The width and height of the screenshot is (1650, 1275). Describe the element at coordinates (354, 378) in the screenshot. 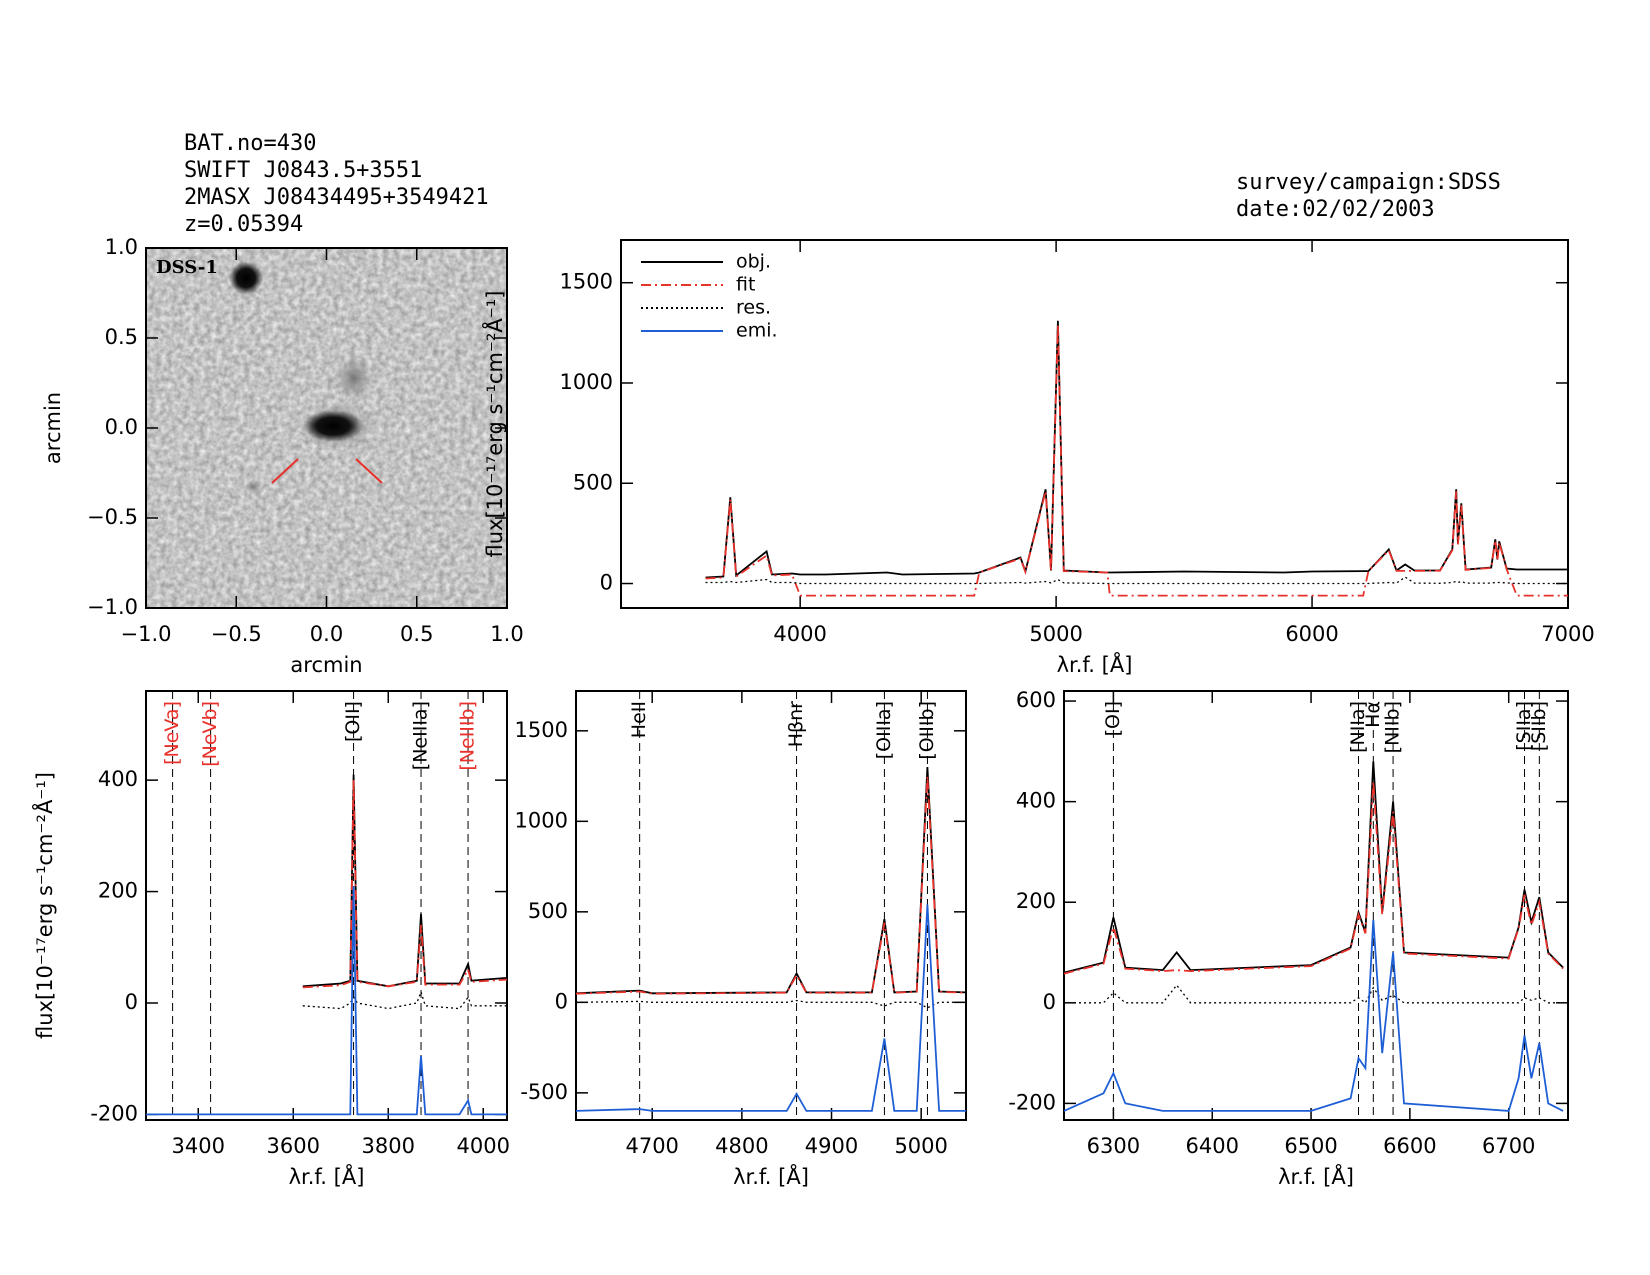

I see `galaxy-plume` at that location.